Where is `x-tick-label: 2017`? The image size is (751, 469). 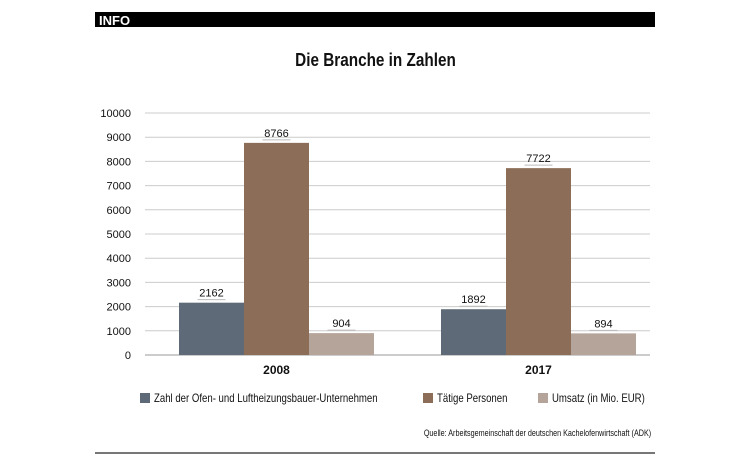 x-tick-label: 2017 is located at coordinates (538, 370).